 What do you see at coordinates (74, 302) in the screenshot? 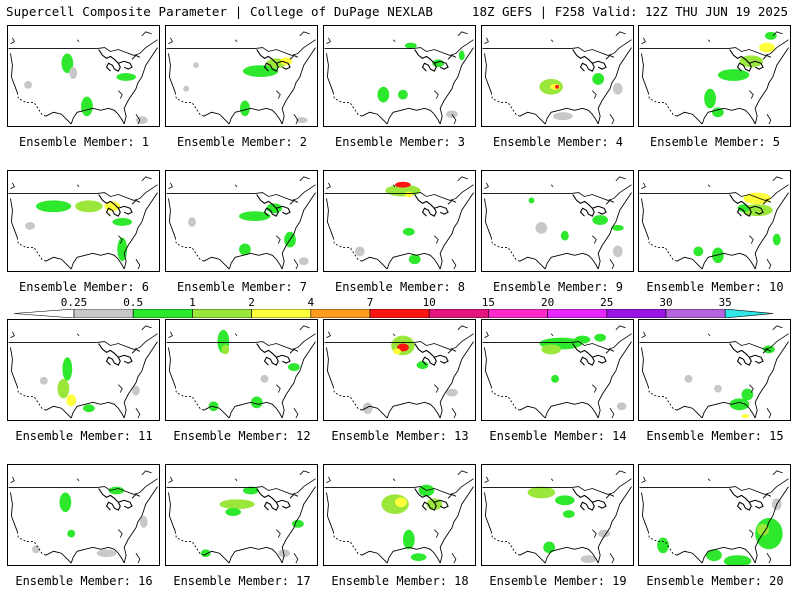
I see `colorbar-tick-label: 0.25` at bounding box center [74, 302].